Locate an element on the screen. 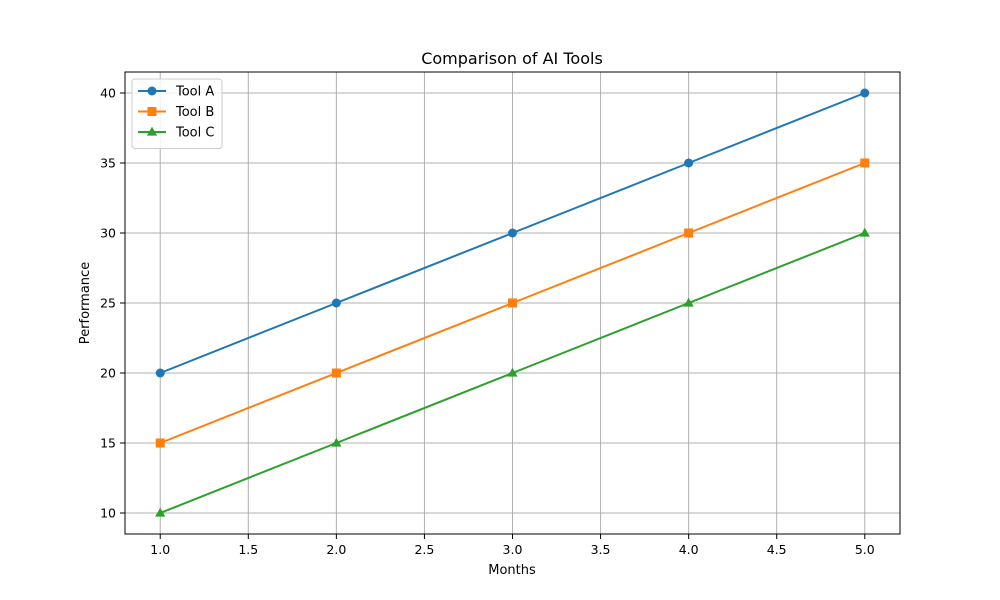 Image resolution: width=1000 pixels, height=600 pixels. legend-label: Tool C is located at coordinates (194, 133).